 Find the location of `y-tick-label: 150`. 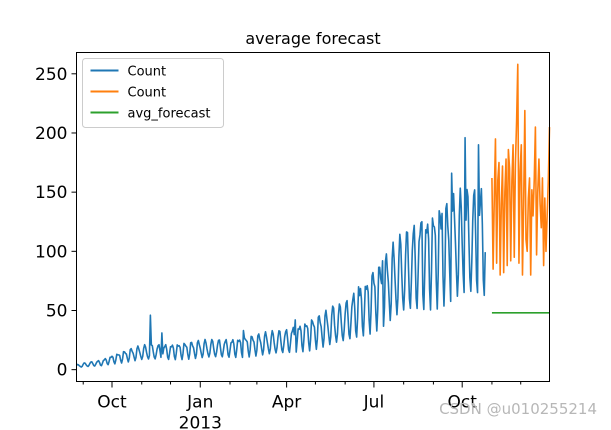

y-tick-label: 150 is located at coordinates (51, 193).